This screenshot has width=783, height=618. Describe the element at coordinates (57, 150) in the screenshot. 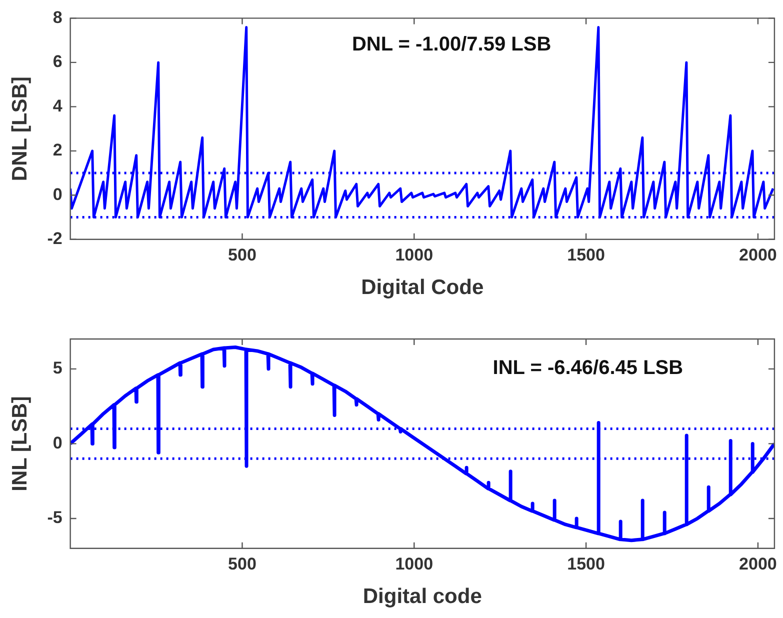

I see `y-tick-label: 2` at that location.